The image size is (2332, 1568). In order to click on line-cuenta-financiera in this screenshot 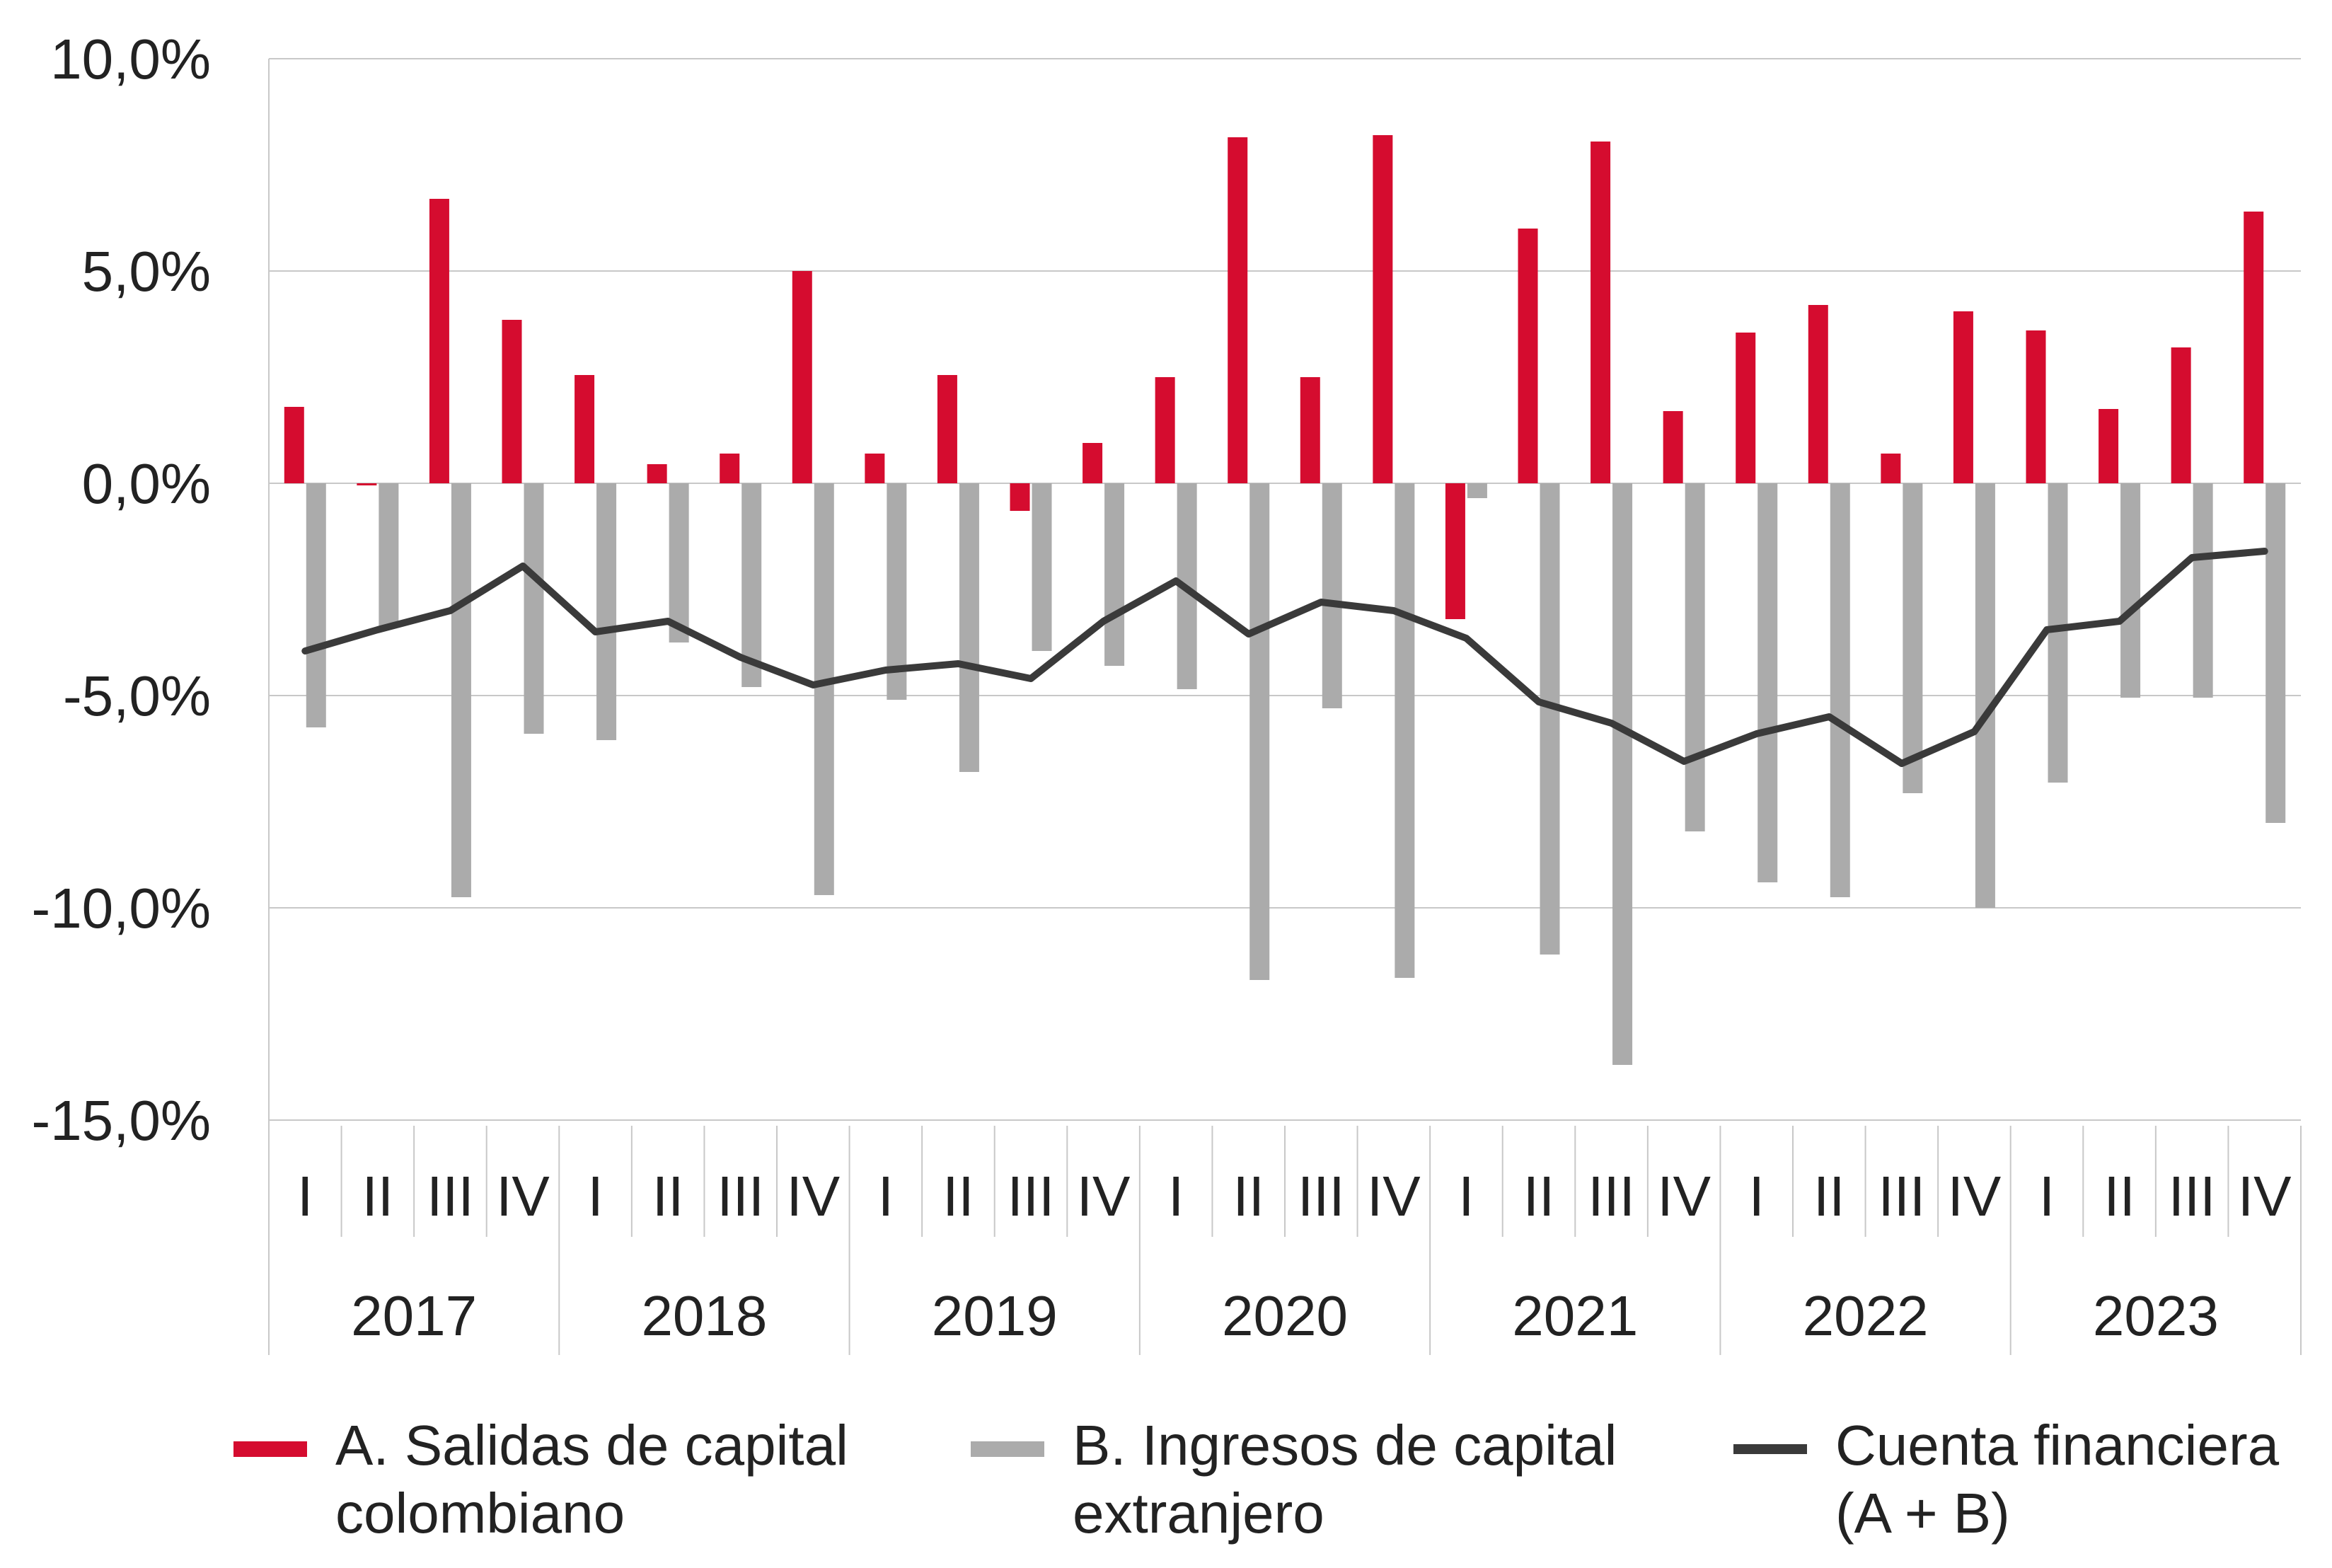, I will do `click(1284, 657)`.